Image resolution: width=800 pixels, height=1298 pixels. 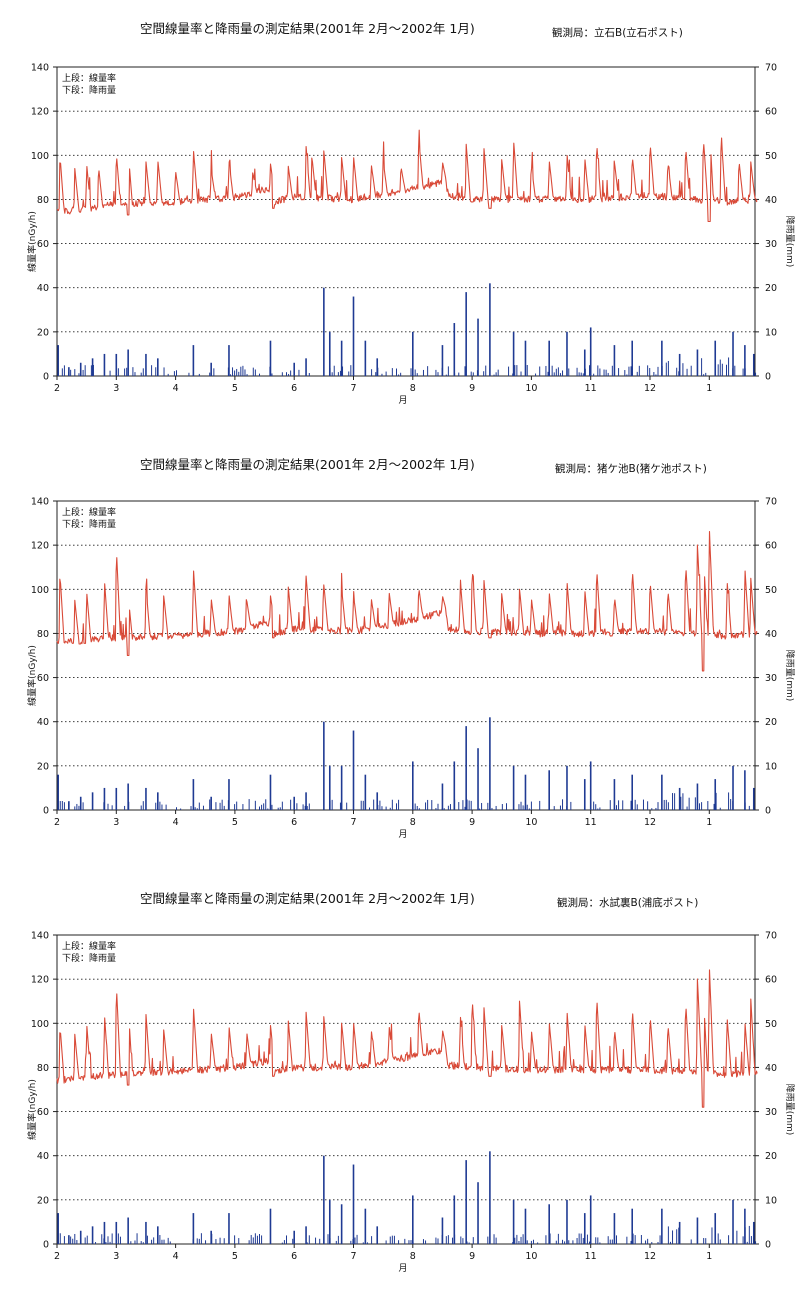 What do you see at coordinates (617, 33) in the screenshot?
I see `station-label: 観測局：立石B(立石ポスト)` at bounding box center [617, 33].